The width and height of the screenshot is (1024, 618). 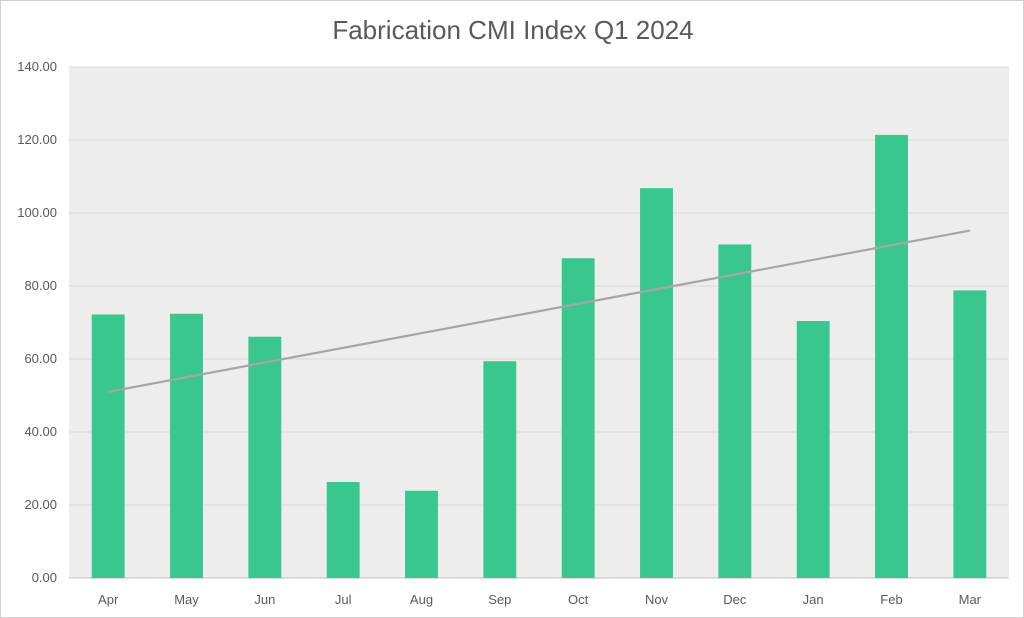 What do you see at coordinates (578, 599) in the screenshot?
I see `x-tick-label: Oct` at bounding box center [578, 599].